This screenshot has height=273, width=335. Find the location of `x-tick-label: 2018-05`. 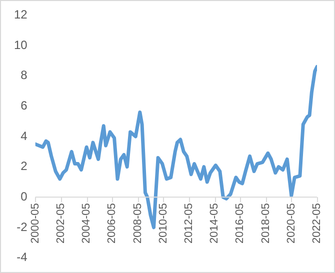

x-tick-label: 2018-05 is located at coordinates (266, 223).